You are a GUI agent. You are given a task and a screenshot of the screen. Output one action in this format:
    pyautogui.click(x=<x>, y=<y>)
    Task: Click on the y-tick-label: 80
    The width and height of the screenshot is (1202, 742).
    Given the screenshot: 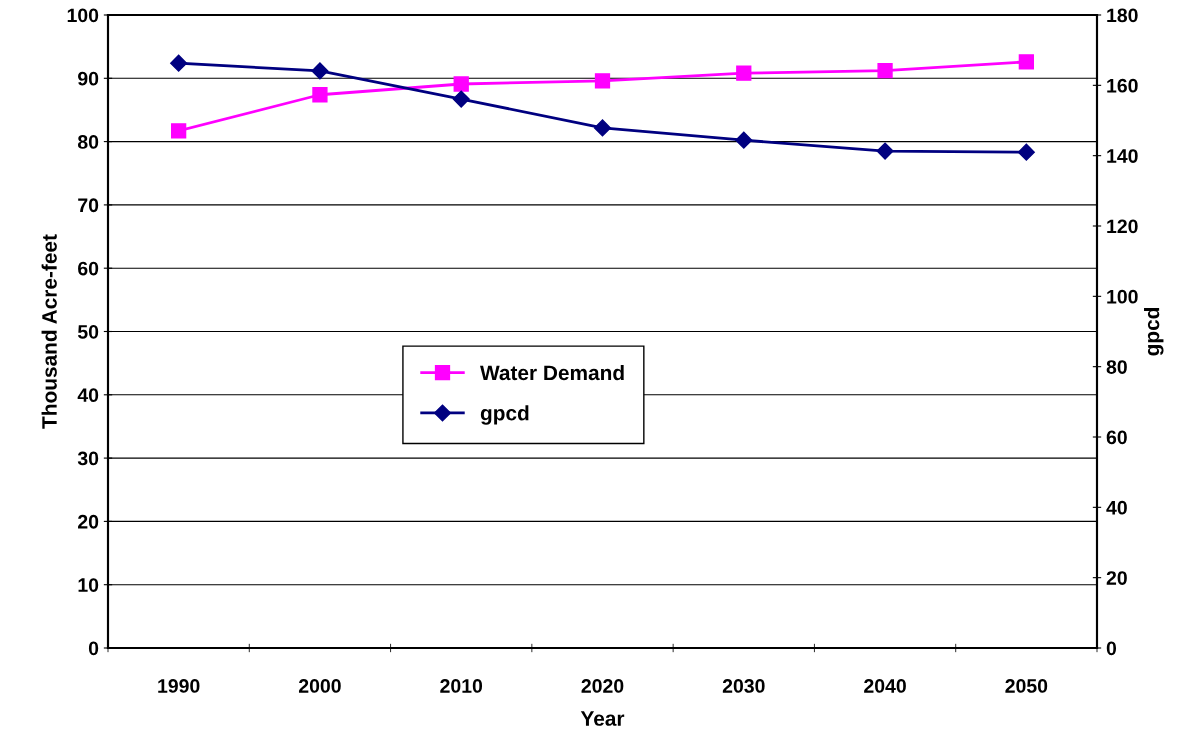 What is the action you would take?
    pyautogui.click(x=88, y=142)
    